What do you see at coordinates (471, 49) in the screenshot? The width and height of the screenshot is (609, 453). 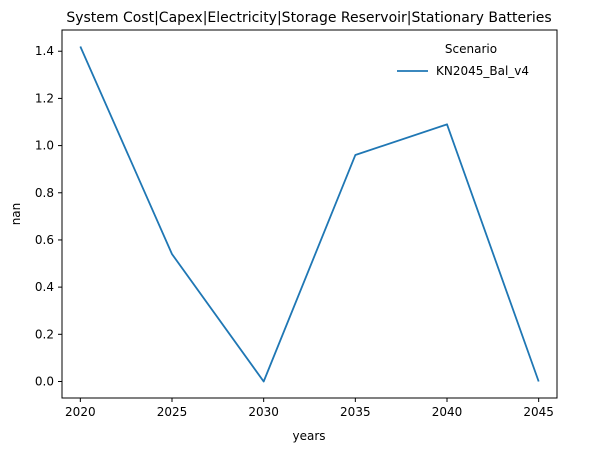 I see `legend-title: Scenario` at bounding box center [471, 49].